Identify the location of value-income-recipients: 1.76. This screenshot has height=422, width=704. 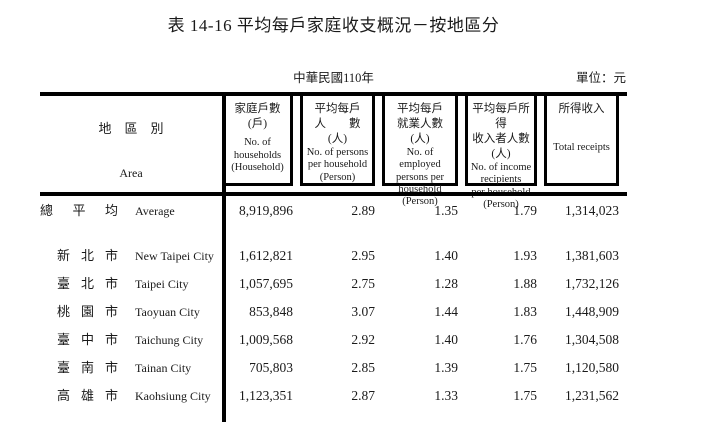
(525, 339).